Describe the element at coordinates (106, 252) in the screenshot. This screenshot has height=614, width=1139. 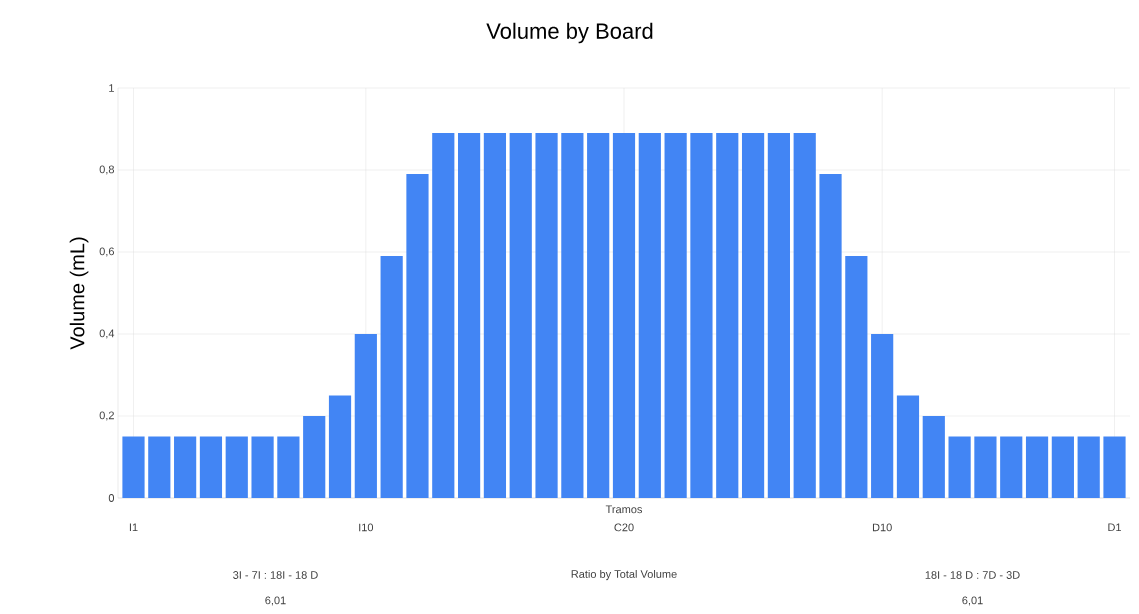
I see `y-tick-label: 0,6` at that location.